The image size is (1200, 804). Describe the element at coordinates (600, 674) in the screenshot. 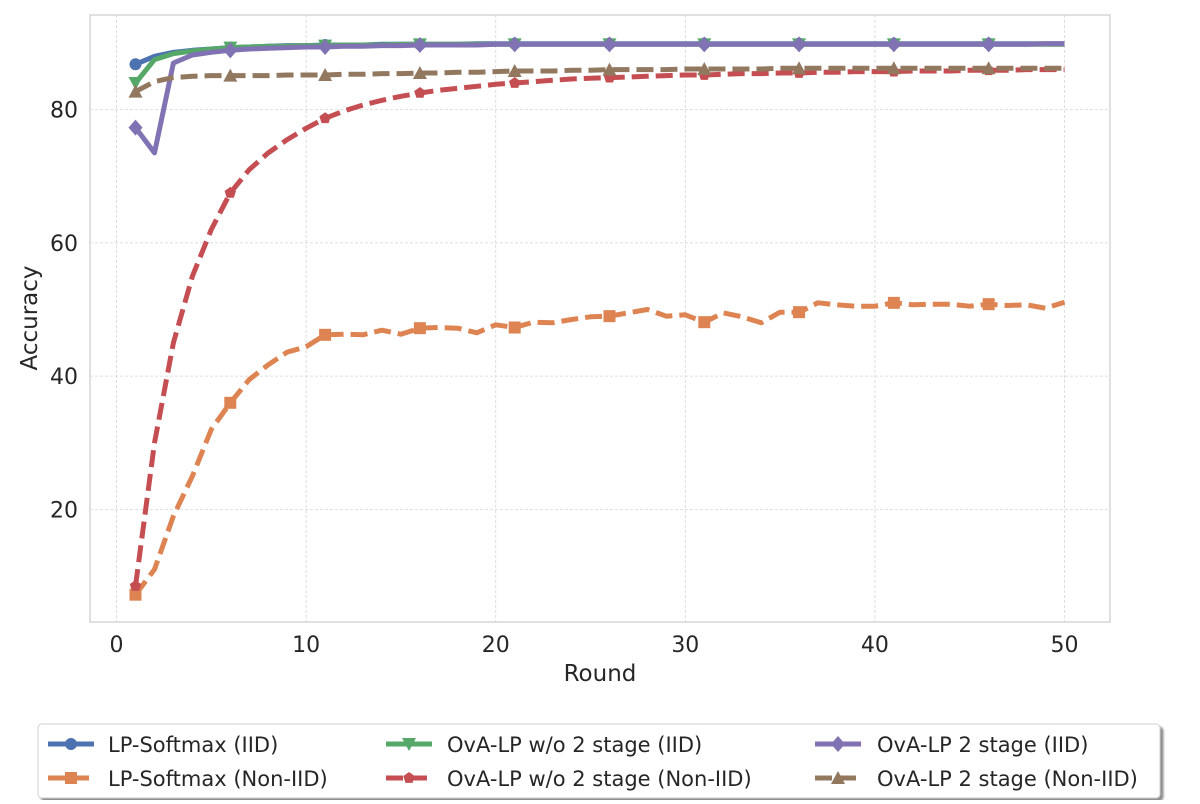

I see `x-axis-label: Round` at that location.